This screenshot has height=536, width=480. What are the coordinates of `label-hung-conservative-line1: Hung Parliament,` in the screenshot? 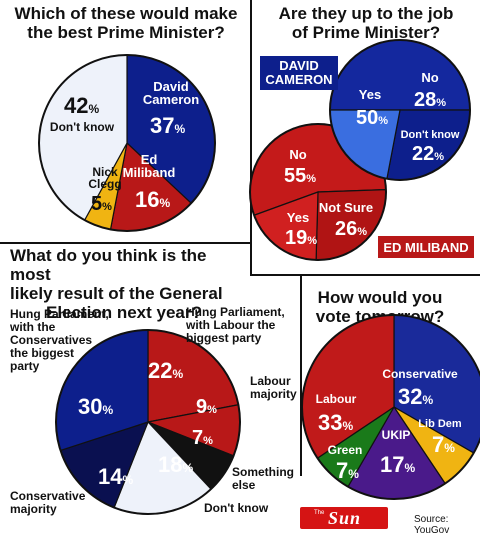 It's located at (59, 314).